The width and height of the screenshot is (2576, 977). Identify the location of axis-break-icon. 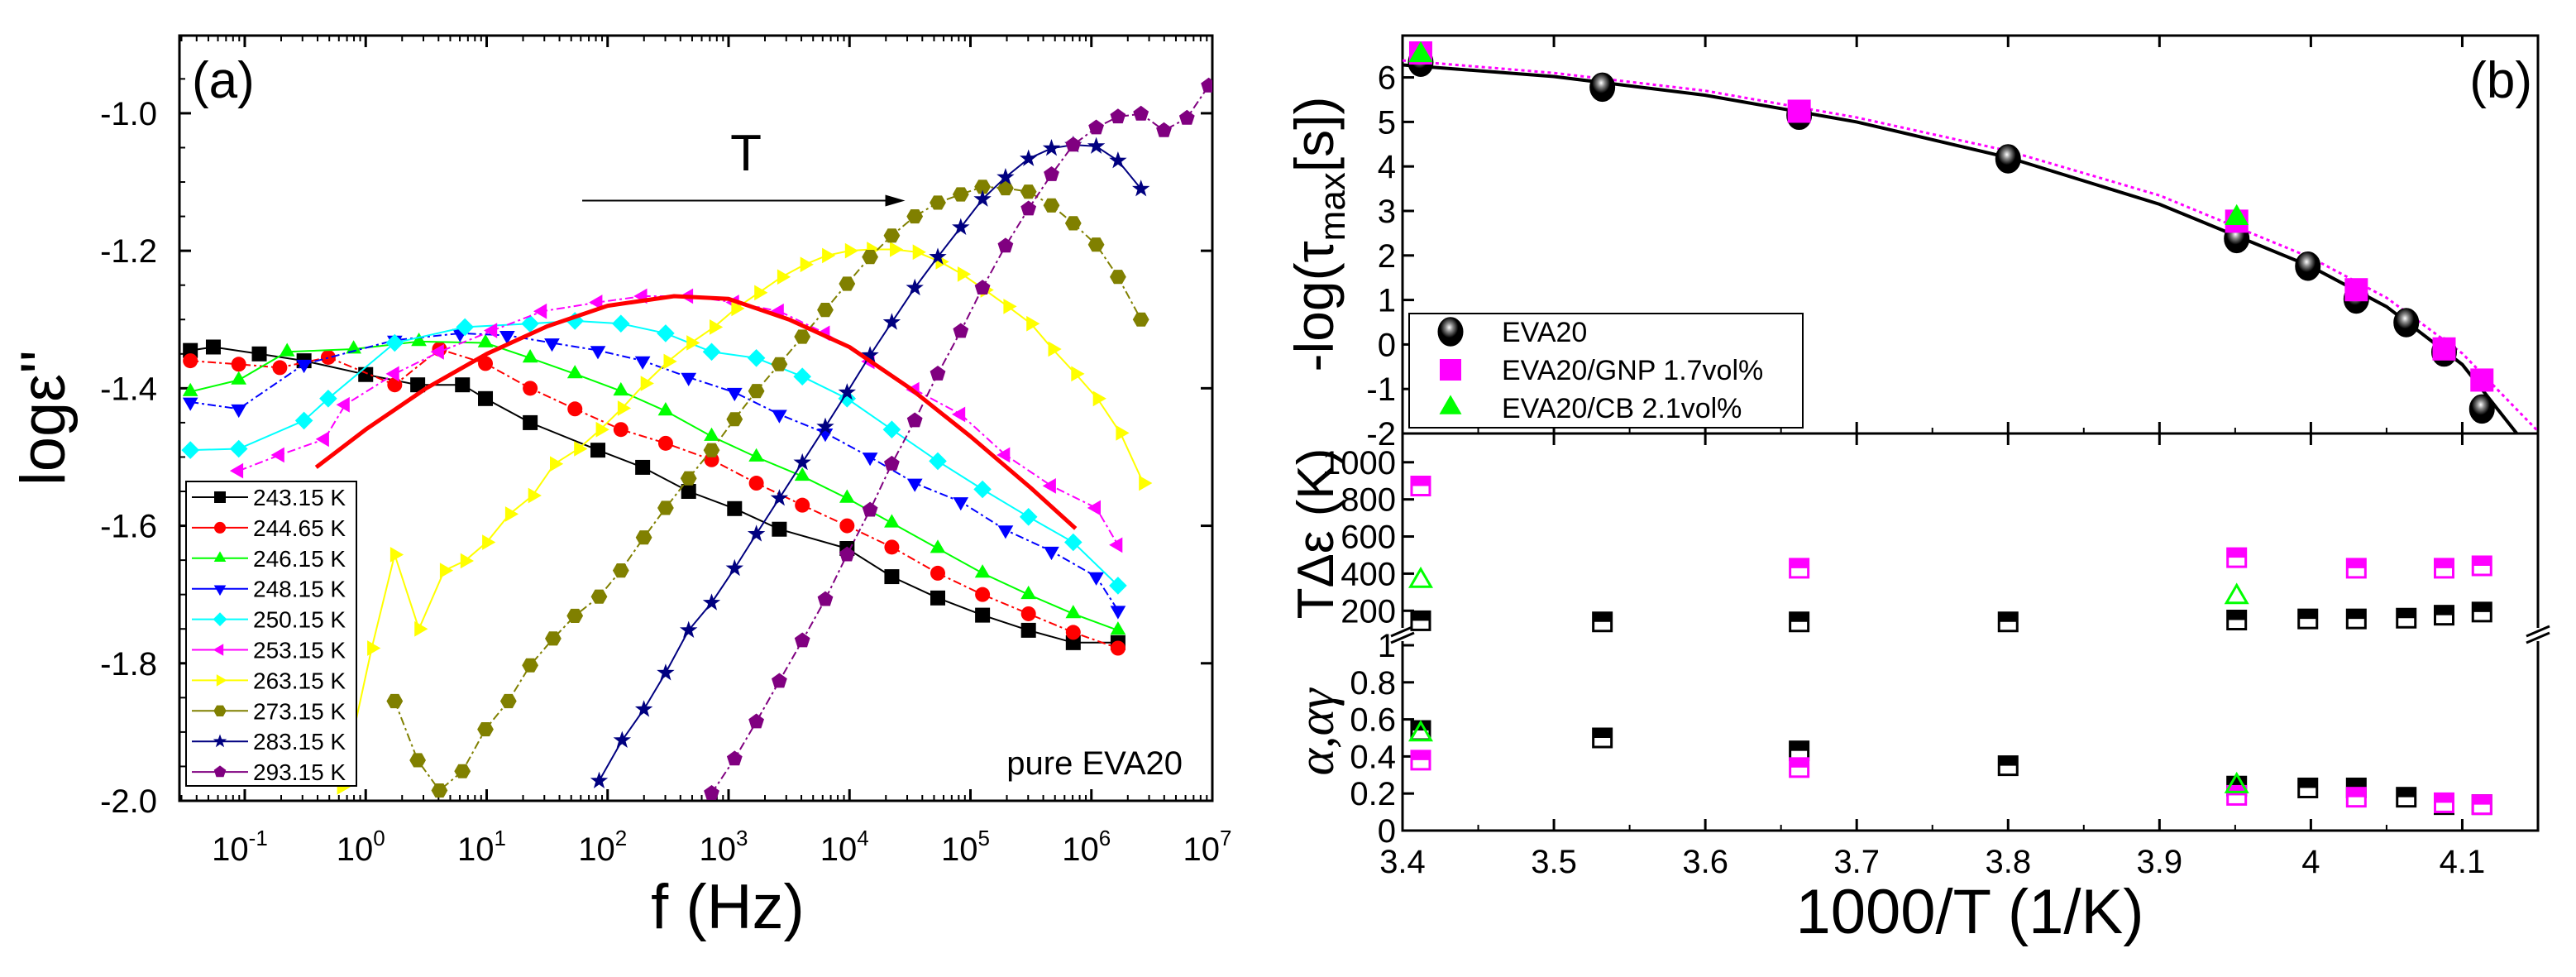
(1402, 637).